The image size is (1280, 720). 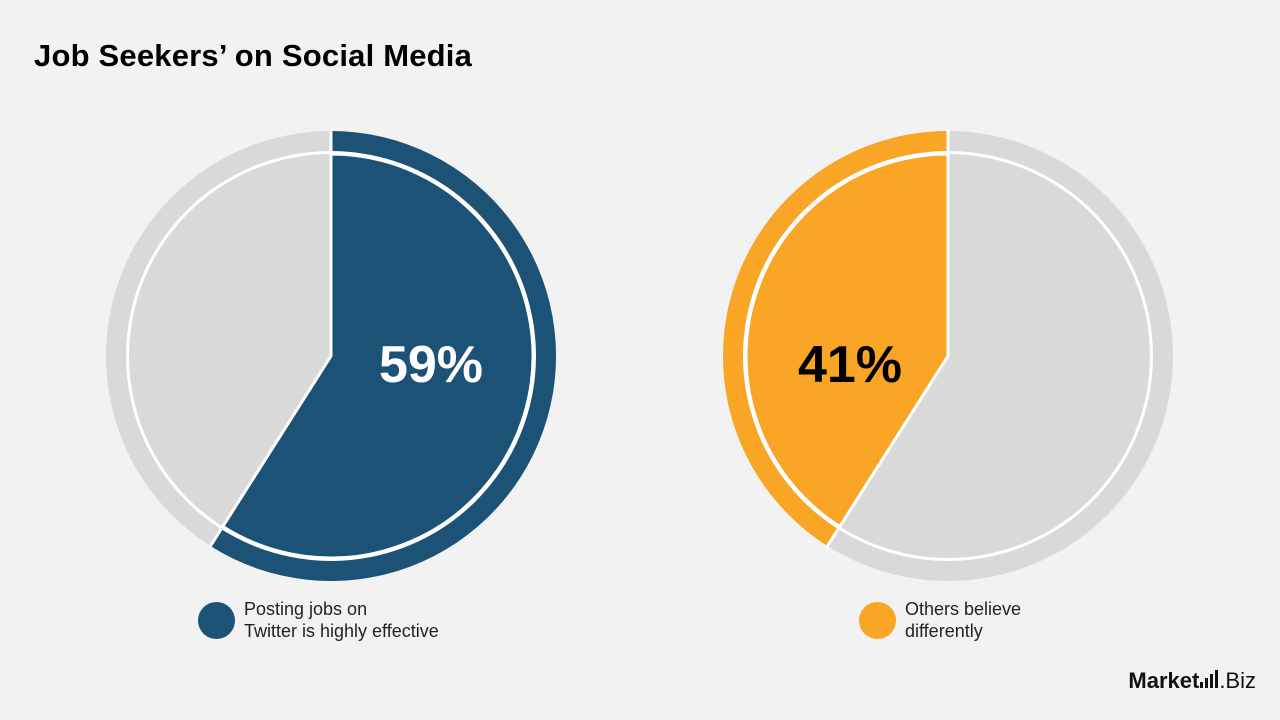 I want to click on legend-right-line1: Others believe, so click(x=963, y=609).